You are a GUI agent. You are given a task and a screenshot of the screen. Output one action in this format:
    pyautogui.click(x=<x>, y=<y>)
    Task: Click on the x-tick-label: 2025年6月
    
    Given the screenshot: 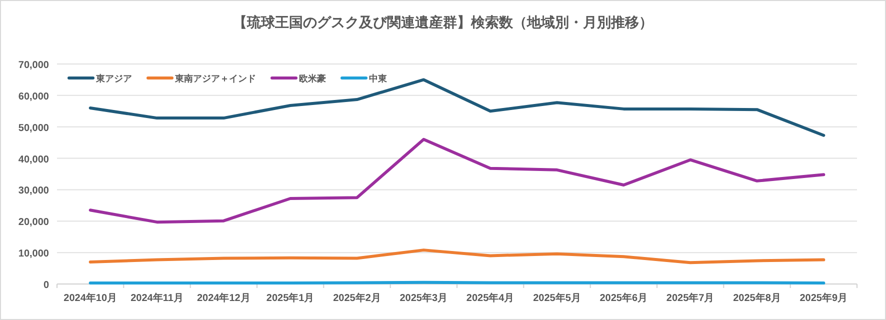 What is the action you would take?
    pyautogui.click(x=624, y=298)
    